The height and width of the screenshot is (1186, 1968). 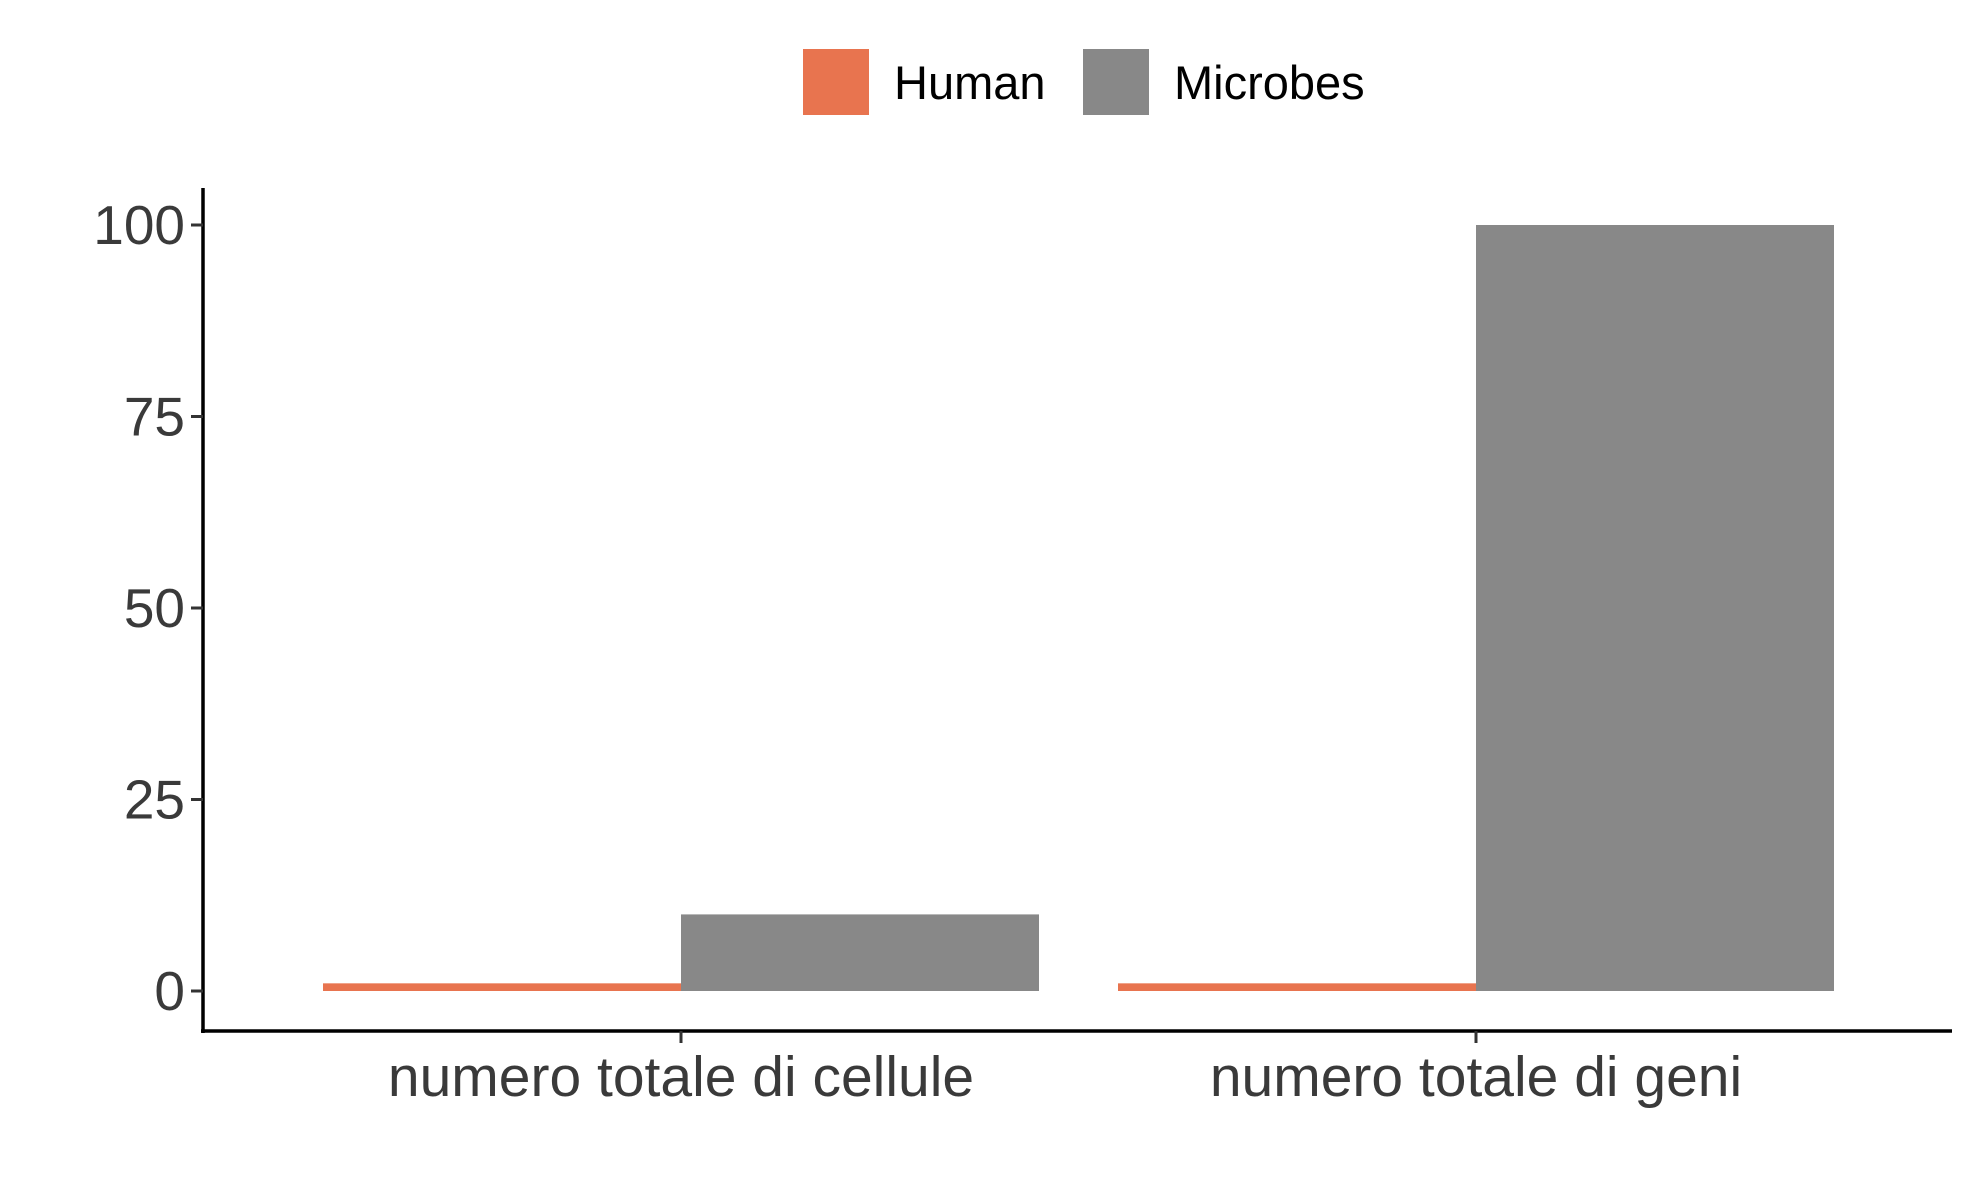 I want to click on legend-label-microbes: Microbes, so click(x=1269, y=82).